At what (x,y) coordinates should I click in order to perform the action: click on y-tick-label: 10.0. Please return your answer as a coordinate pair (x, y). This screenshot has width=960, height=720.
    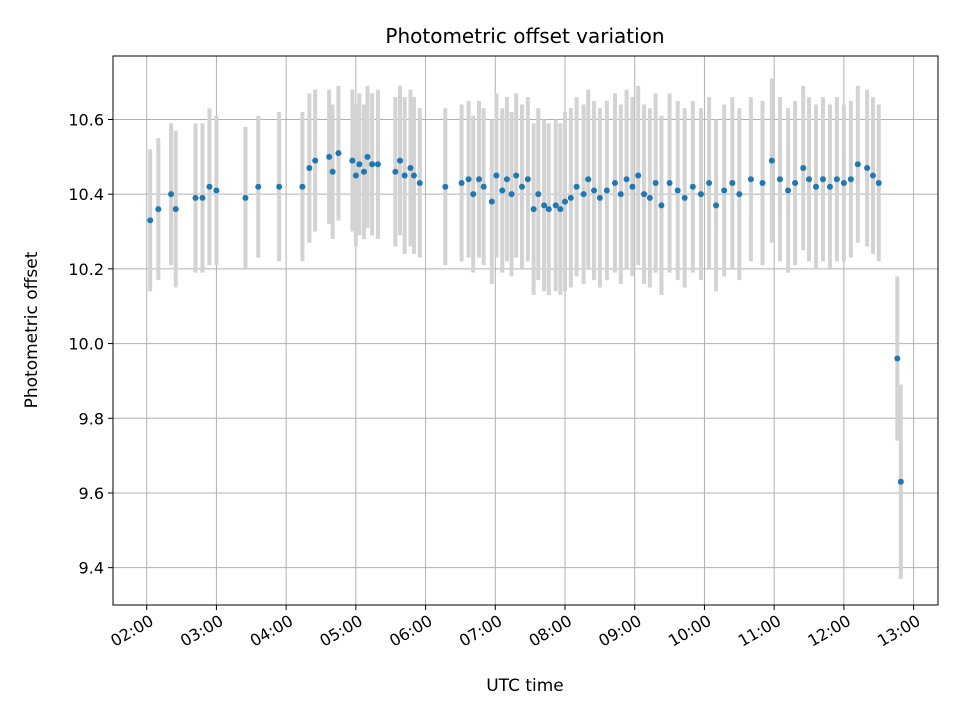
    Looking at the image, I should click on (86, 344).